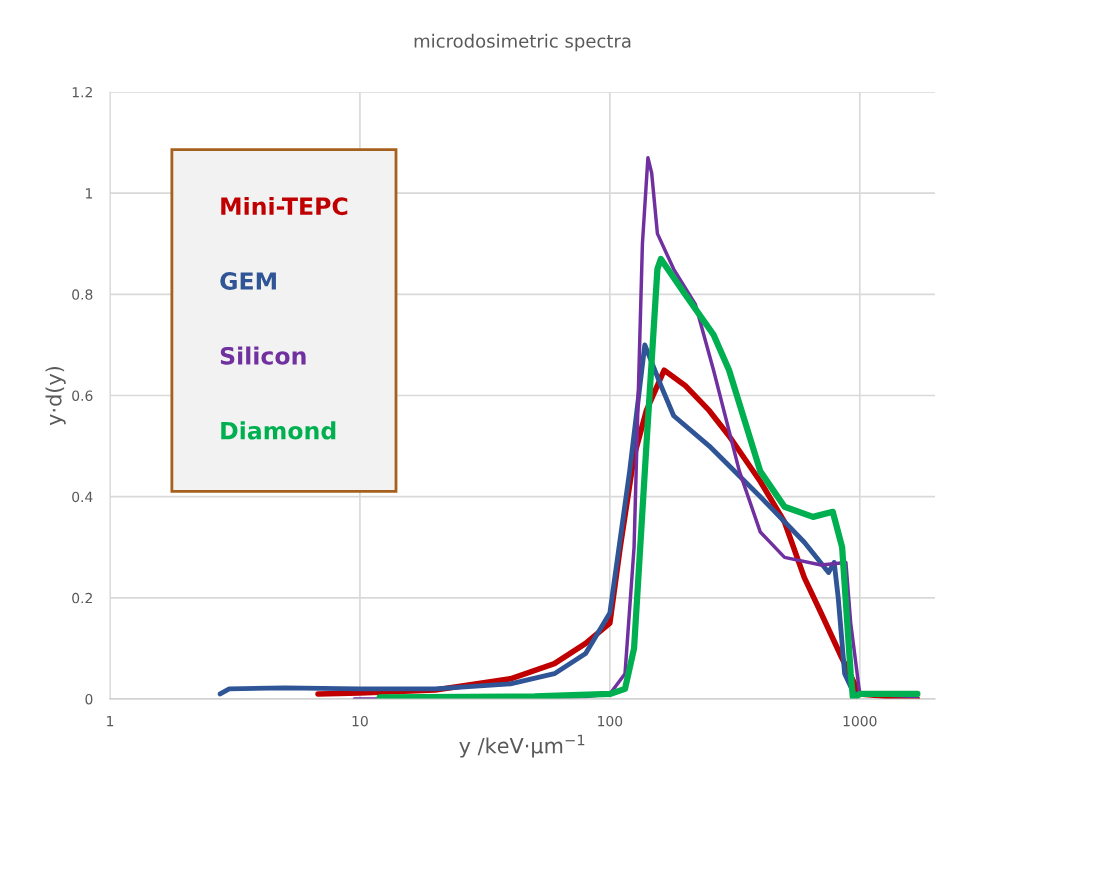  Describe the element at coordinates (263, 355) in the screenshot. I see `text: Silicon` at that location.